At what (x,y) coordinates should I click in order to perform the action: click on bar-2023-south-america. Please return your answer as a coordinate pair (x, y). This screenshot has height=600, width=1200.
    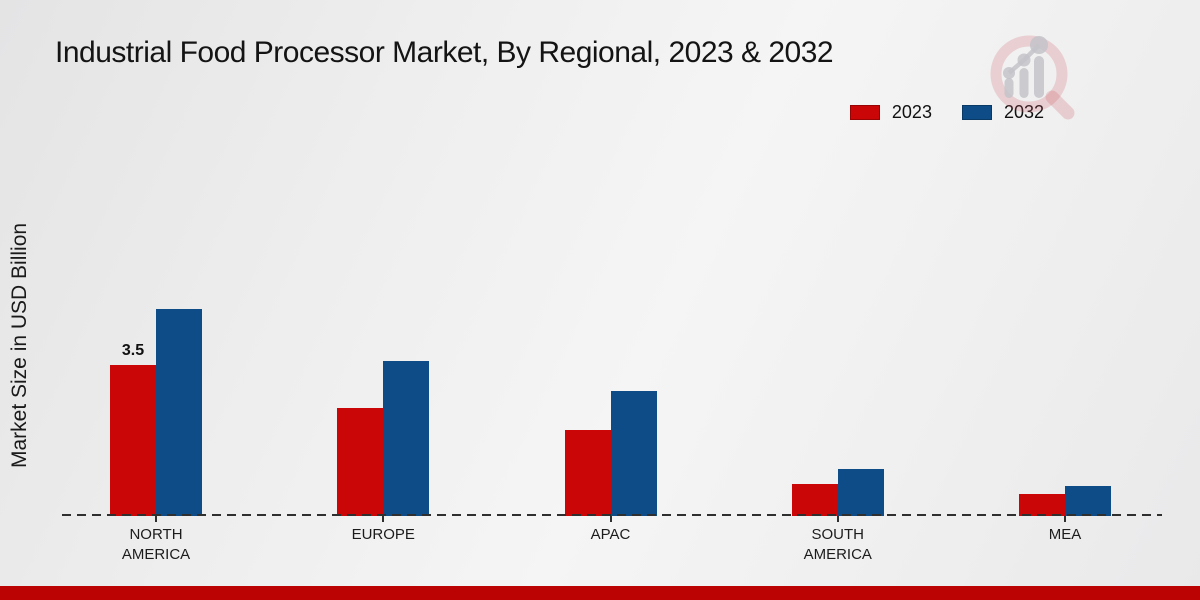
    Looking at the image, I should click on (814, 500).